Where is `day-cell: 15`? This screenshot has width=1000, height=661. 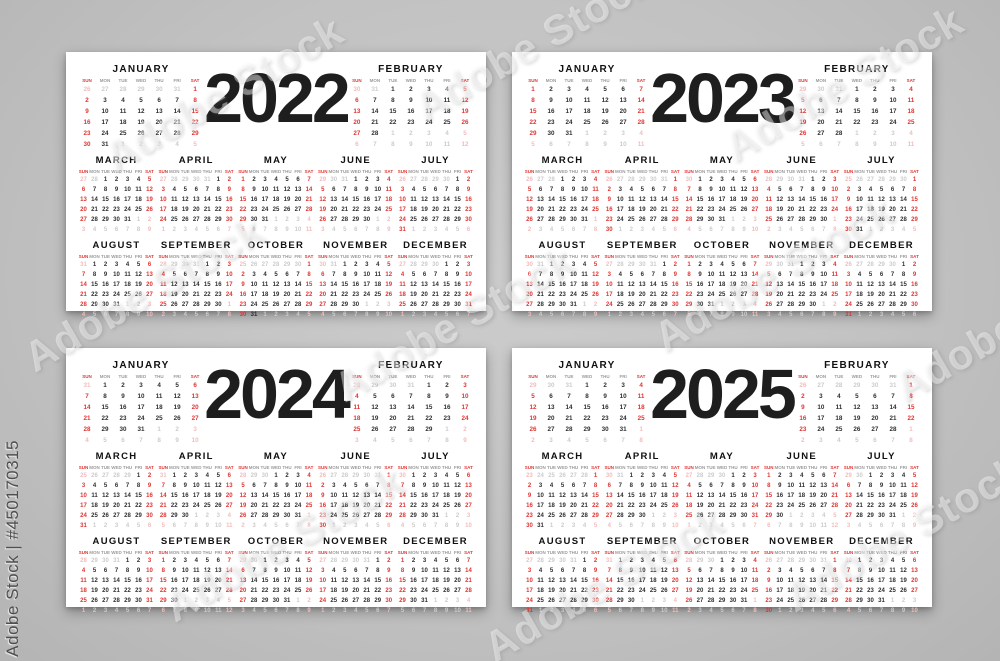
day-cell: 15 is located at coordinates (393, 111).